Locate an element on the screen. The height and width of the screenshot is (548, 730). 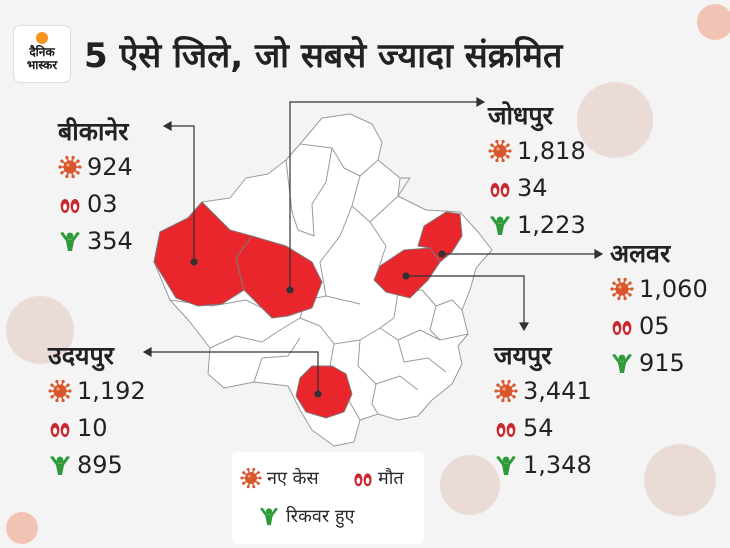
recovered-value: 895 is located at coordinates (100, 464).